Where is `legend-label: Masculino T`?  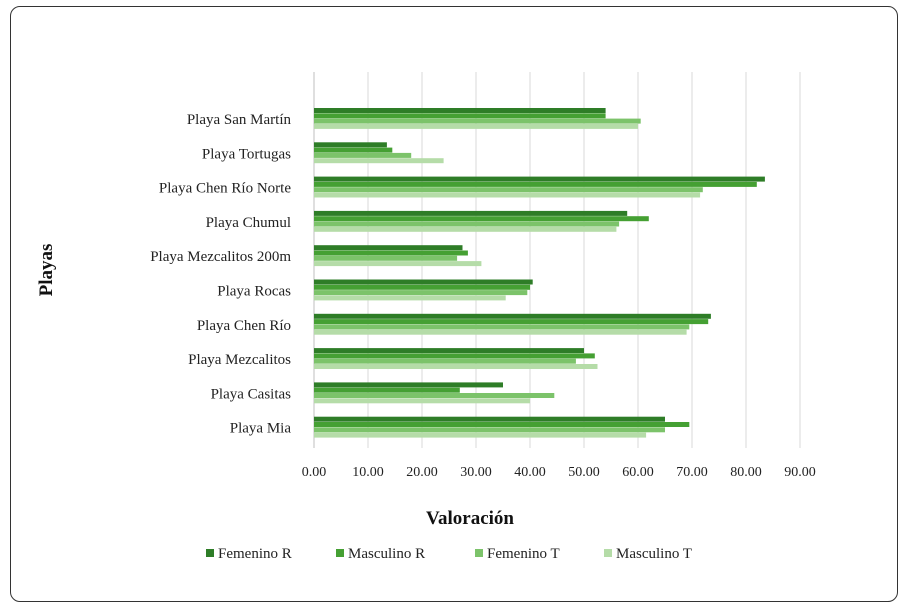
legend-label: Masculino T is located at coordinates (654, 554).